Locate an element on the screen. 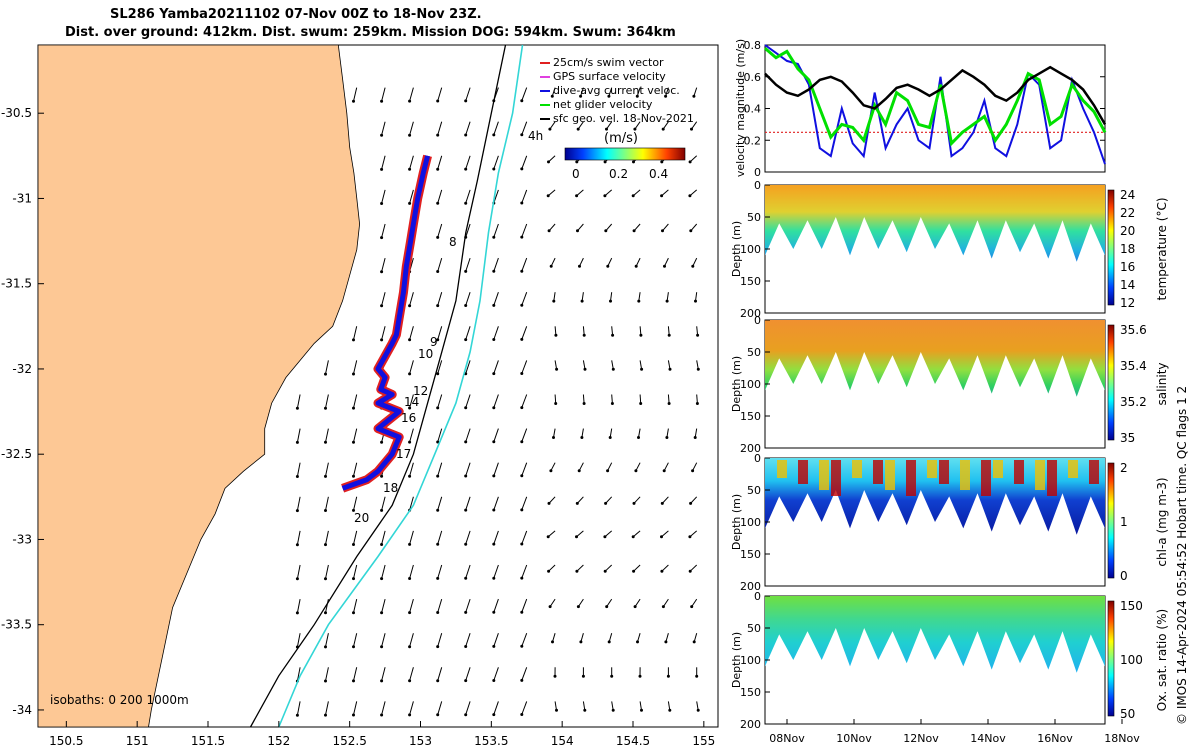 This screenshot has width=1200, height=750. colorbar-tick-1: 0.2 is located at coordinates (618, 174).